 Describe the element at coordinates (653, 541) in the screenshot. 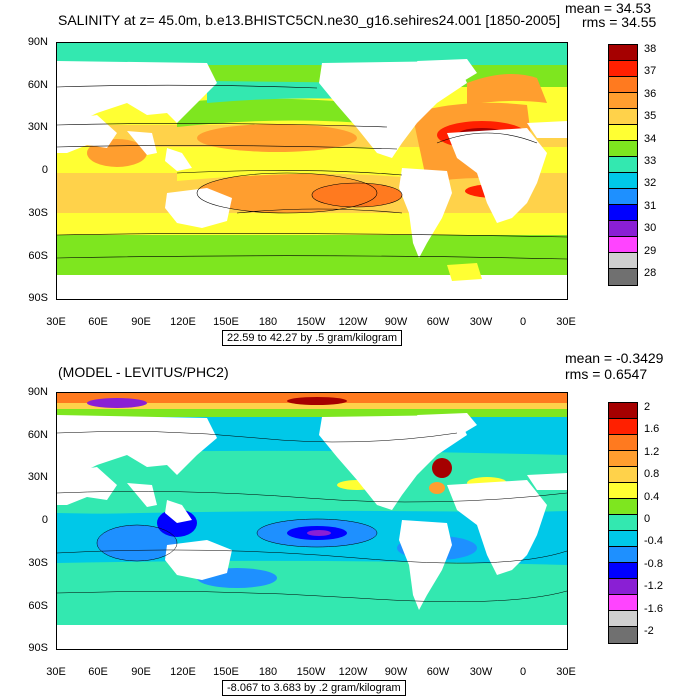

I see `legend-label: -0.4` at that location.